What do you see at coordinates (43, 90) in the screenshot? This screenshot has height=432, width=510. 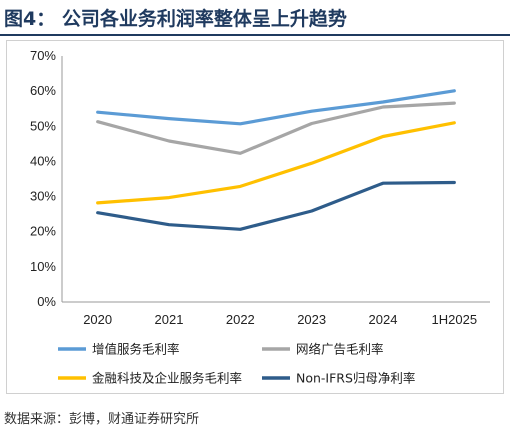 I see `y-tick-label: 60%` at bounding box center [43, 90].